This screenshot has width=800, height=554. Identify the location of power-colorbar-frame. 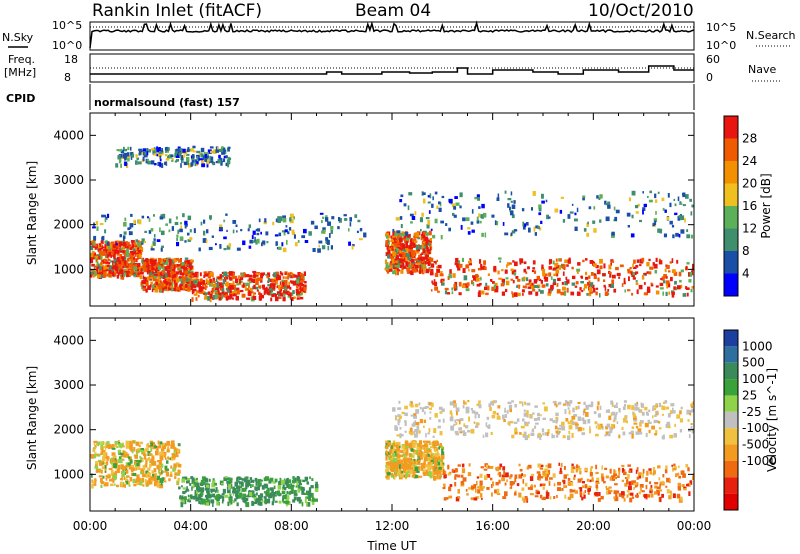
(731, 206).